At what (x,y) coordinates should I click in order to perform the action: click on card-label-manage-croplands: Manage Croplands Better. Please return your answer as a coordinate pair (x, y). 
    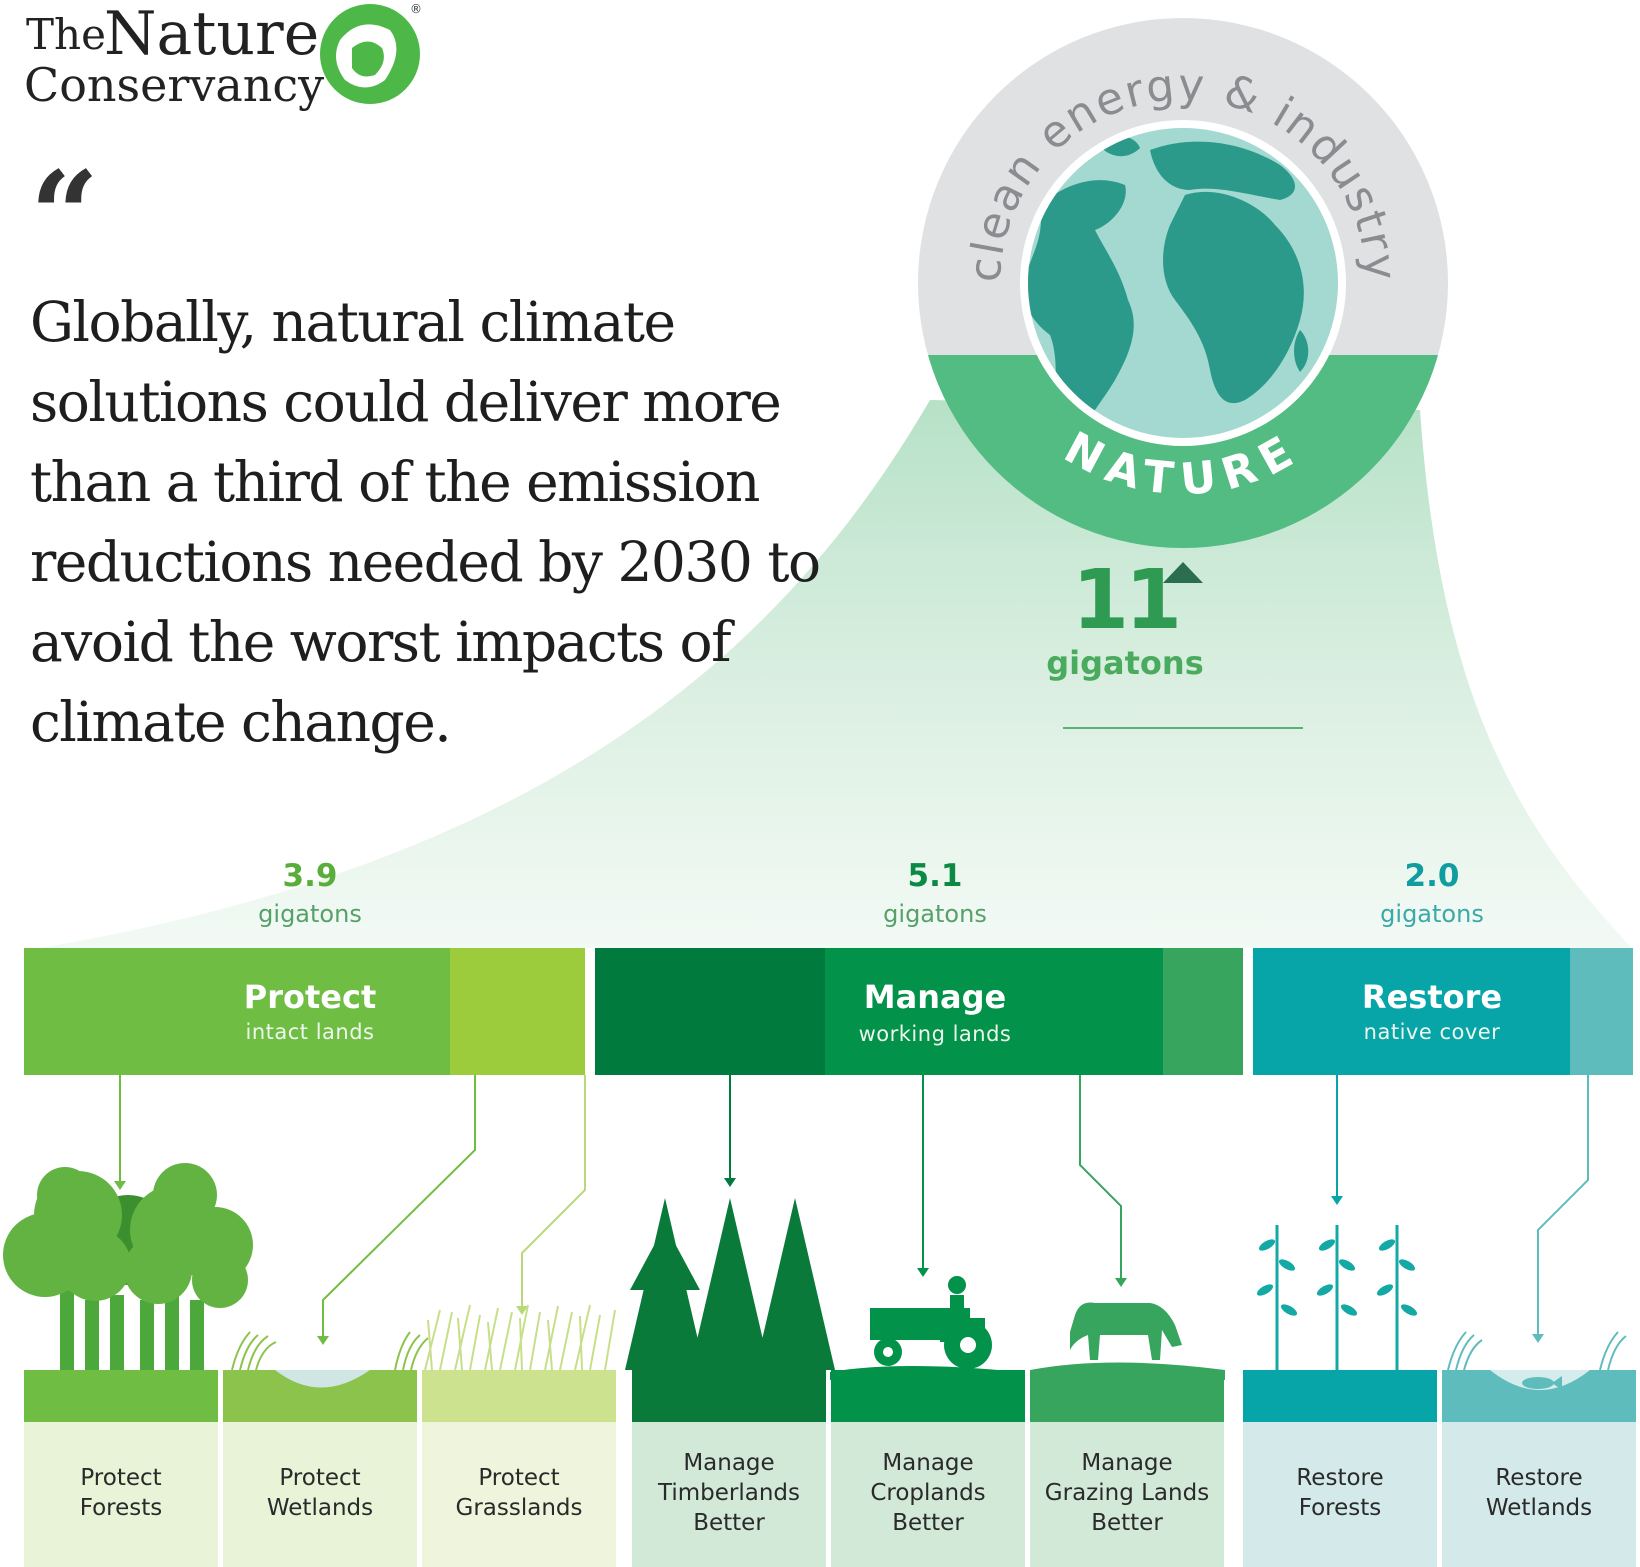
    Looking at the image, I should click on (928, 1493).